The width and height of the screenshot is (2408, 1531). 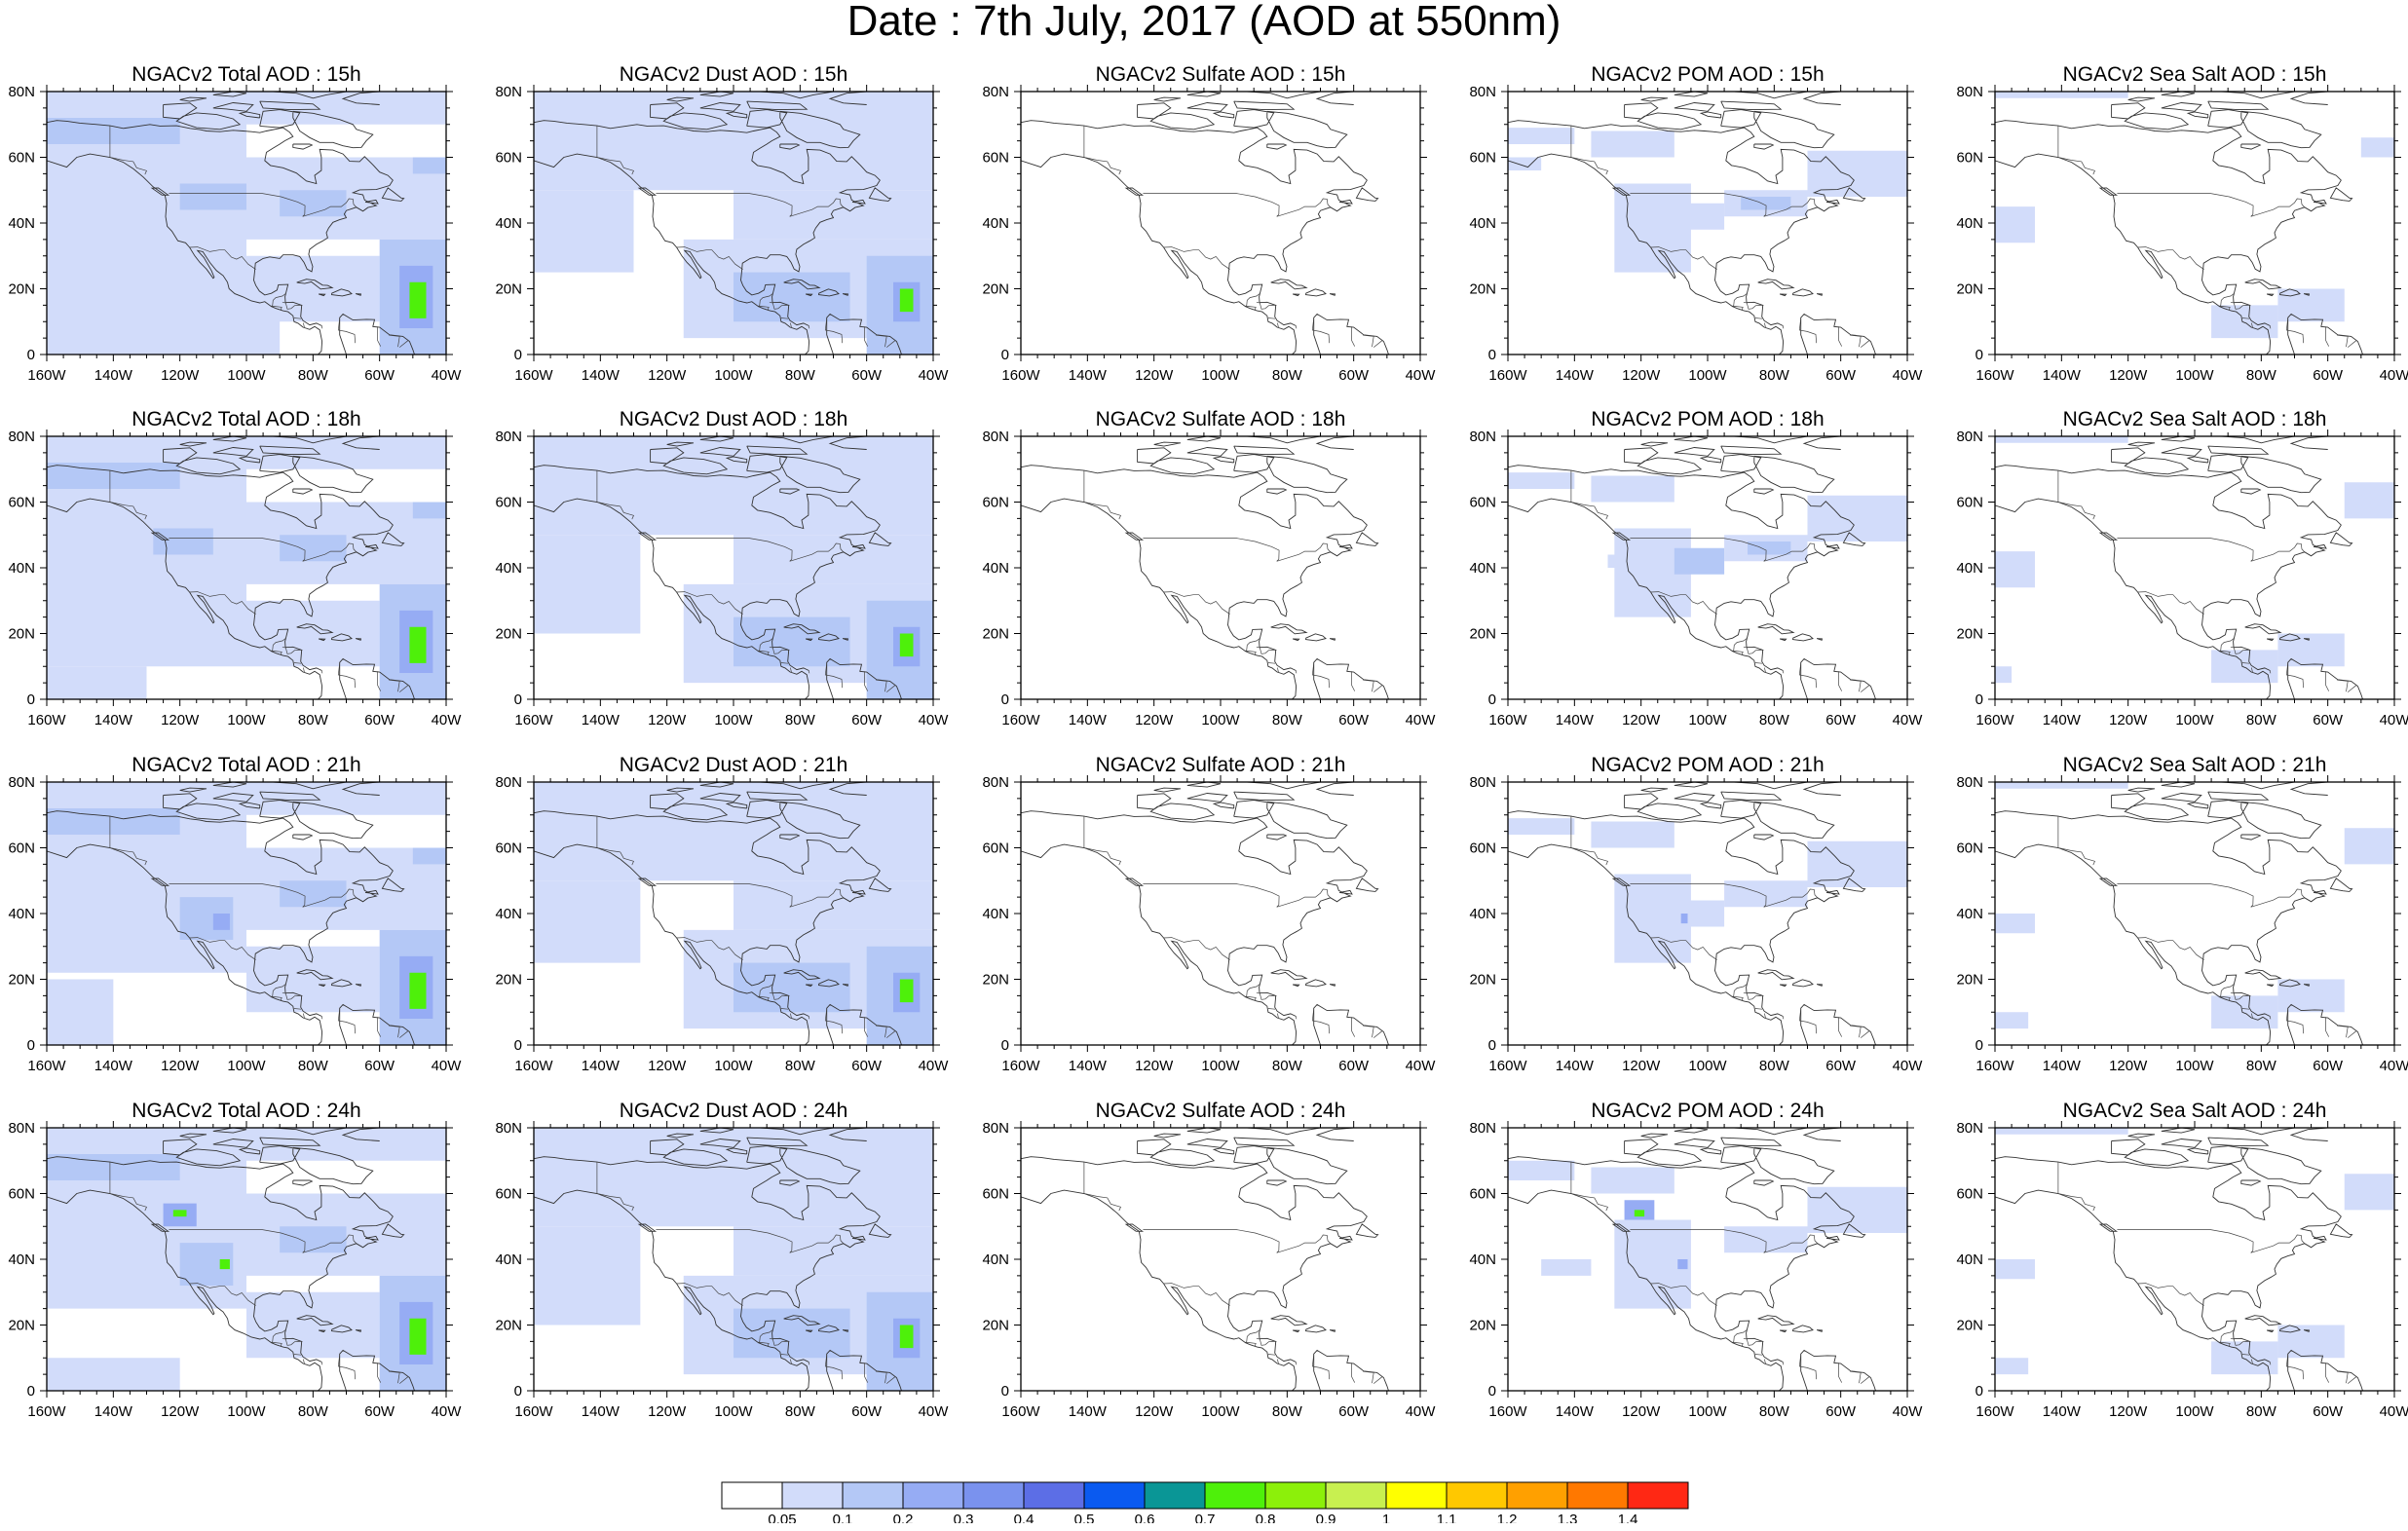 I want to click on panel-title: NGACv2 Dust AOD : 15h, so click(x=733, y=74).